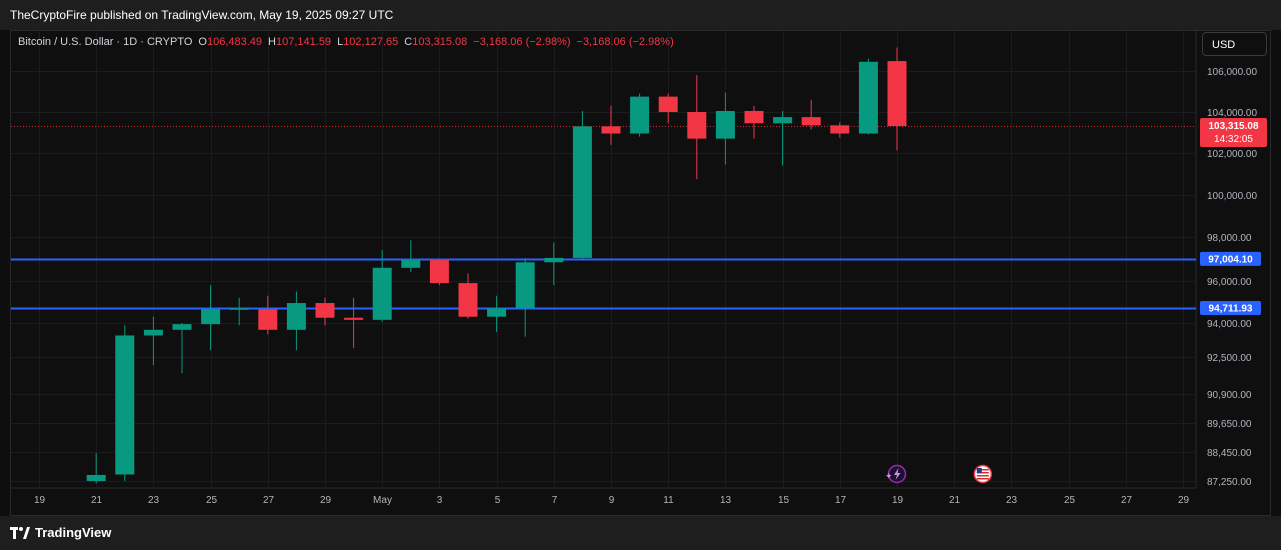 The image size is (1281, 550). I want to click on price-tick-label: 88,450.00, so click(1229, 453).